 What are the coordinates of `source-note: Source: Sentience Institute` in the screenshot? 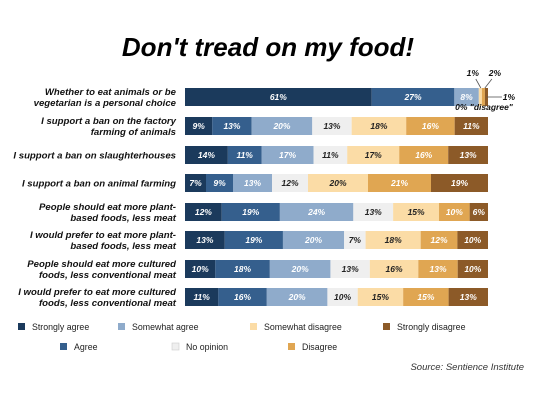 It's located at (467, 367).